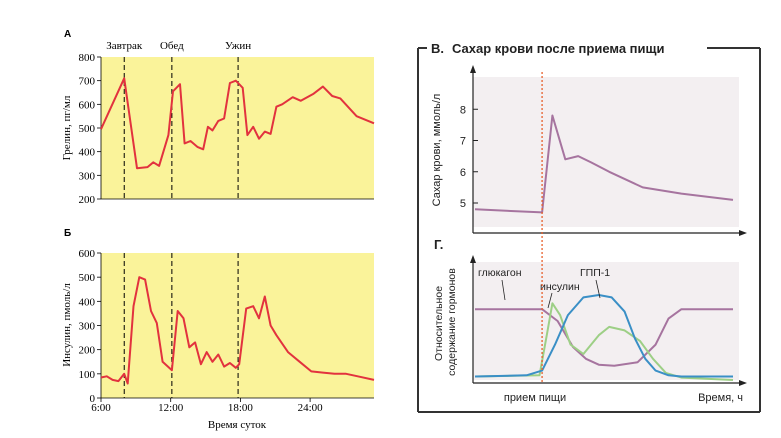  Describe the element at coordinates (473, 69) in the screenshot. I see `panel-c-y-arrow` at that location.